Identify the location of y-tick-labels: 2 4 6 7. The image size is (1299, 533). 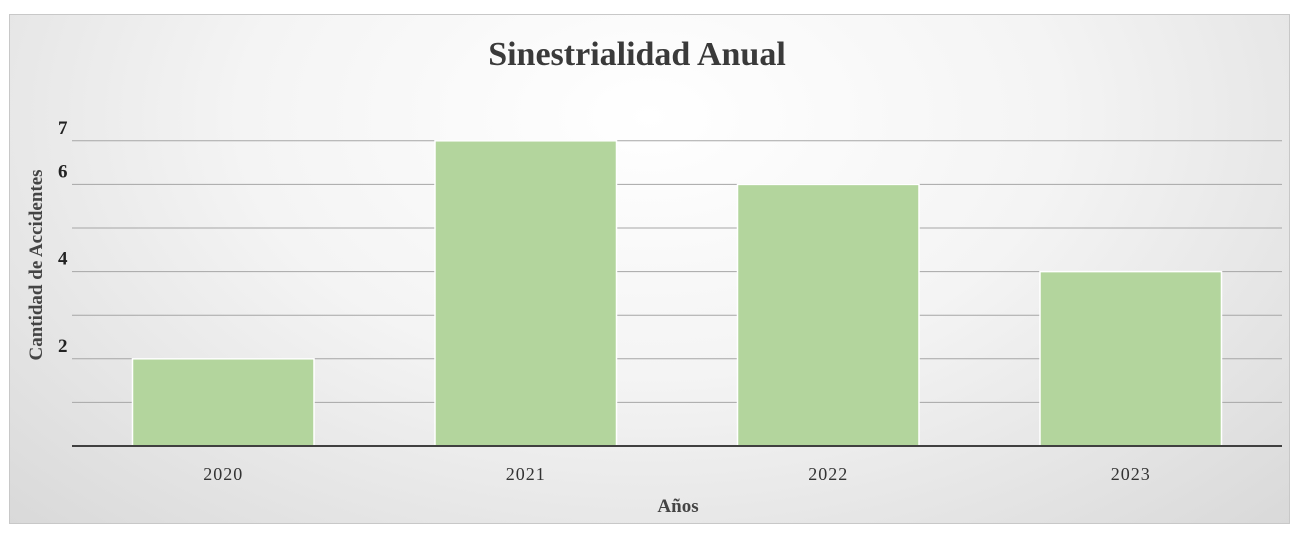
(63, 237).